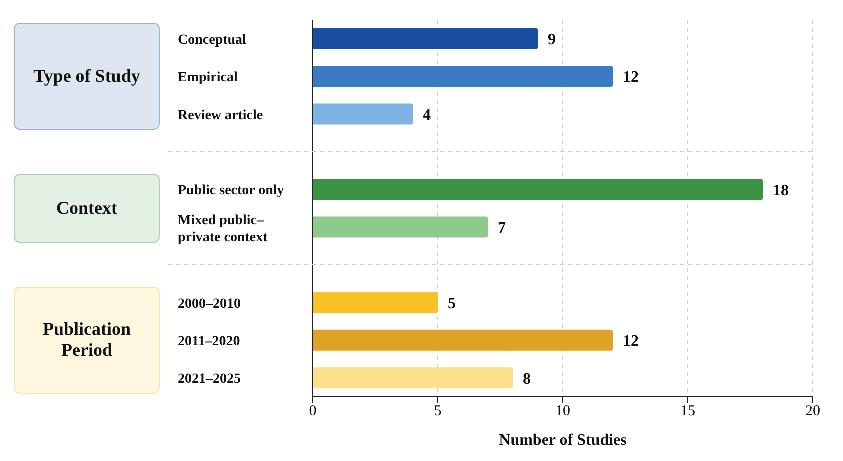 The image size is (843, 461). Describe the element at coordinates (87, 209) in the screenshot. I see `group-box: Context` at that location.